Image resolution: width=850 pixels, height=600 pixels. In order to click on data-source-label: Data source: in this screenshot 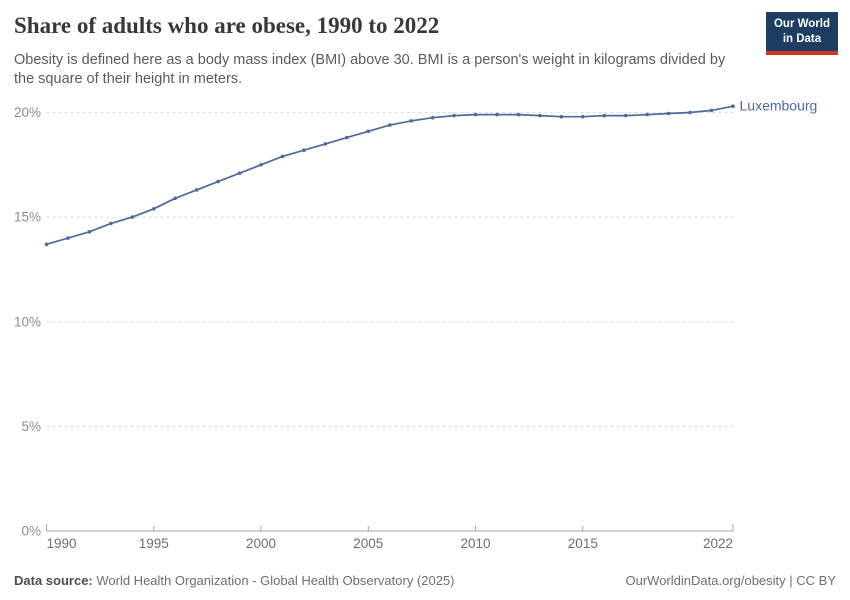, I will do `click(53, 580)`.